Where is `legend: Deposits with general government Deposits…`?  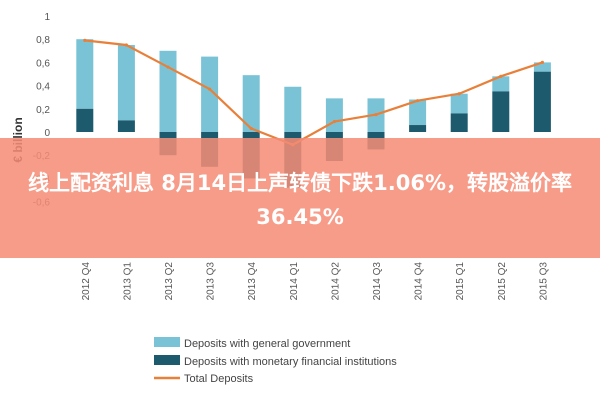 legend: Deposits with general government Deposits… is located at coordinates (275, 361).